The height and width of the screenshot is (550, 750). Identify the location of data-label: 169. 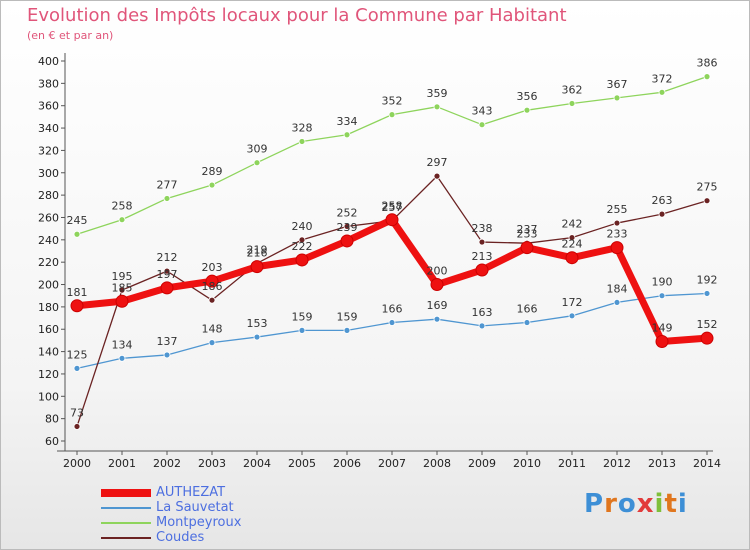
(437, 305).